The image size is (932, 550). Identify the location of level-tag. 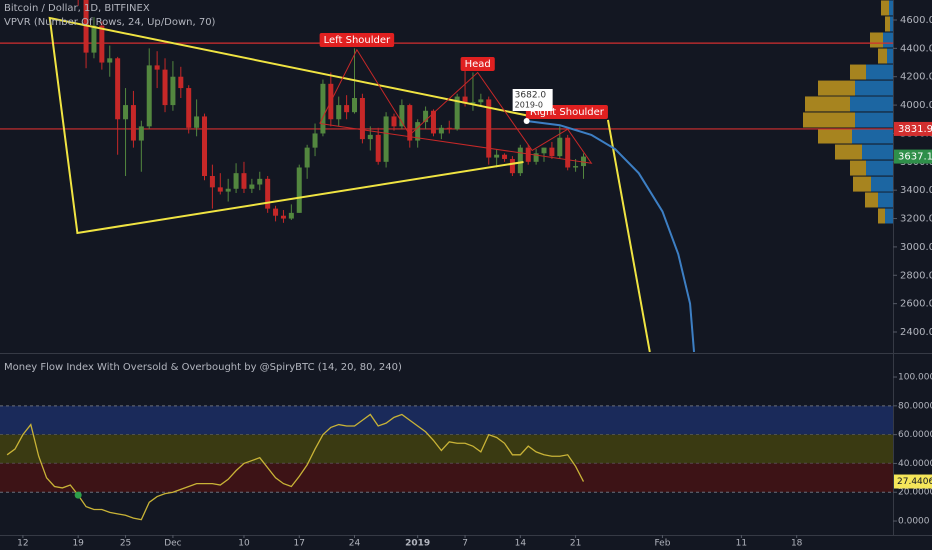
(913, 128).